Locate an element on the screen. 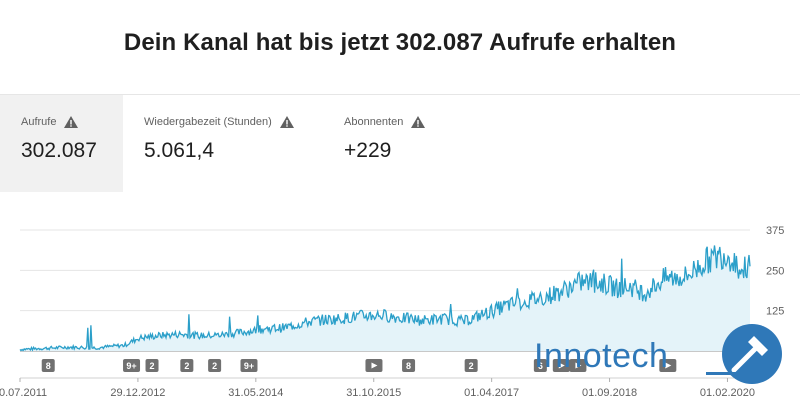 This screenshot has height=409, width=800. metric-value: 302.087 is located at coordinates (59, 150).